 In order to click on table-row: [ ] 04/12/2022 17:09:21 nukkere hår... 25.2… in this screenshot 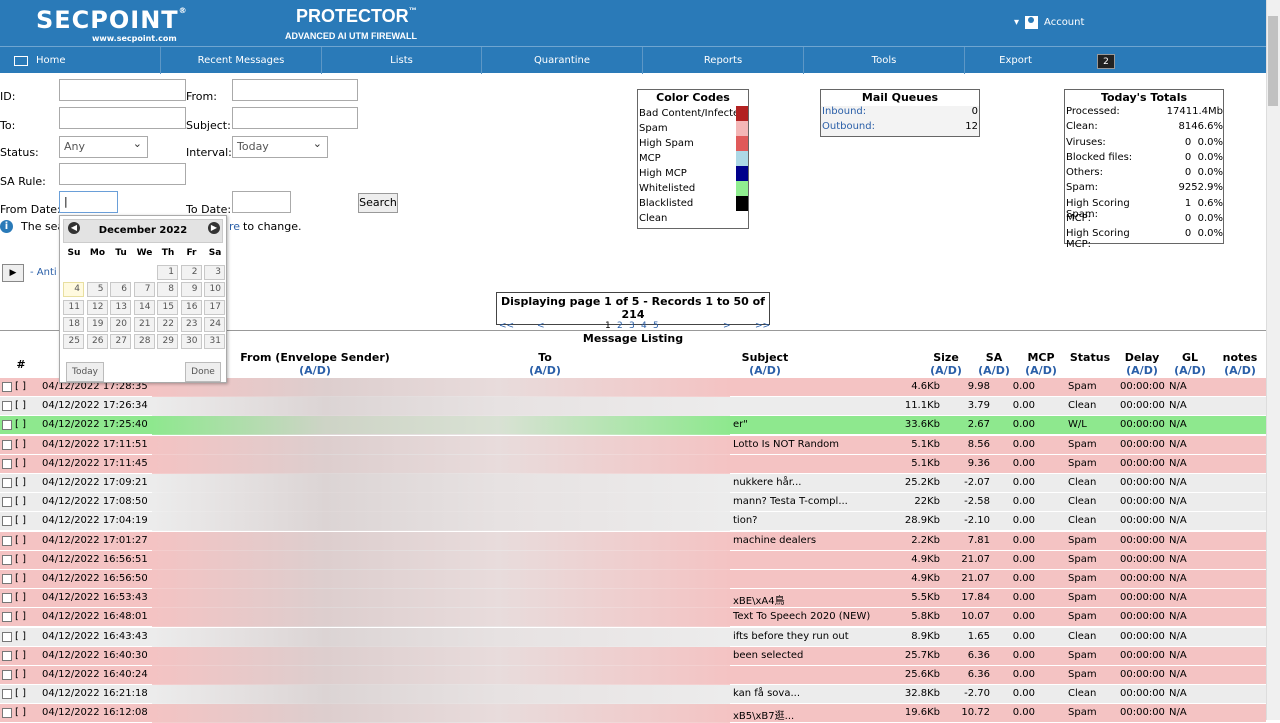, I will do `click(633, 483)`.